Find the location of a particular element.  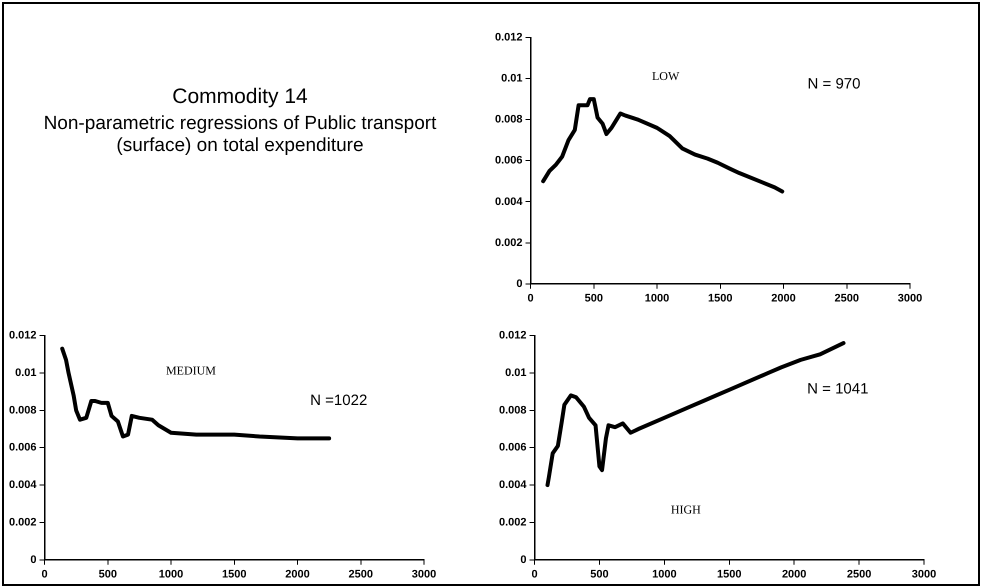

text: Commodity 14 is located at coordinates (240, 97).